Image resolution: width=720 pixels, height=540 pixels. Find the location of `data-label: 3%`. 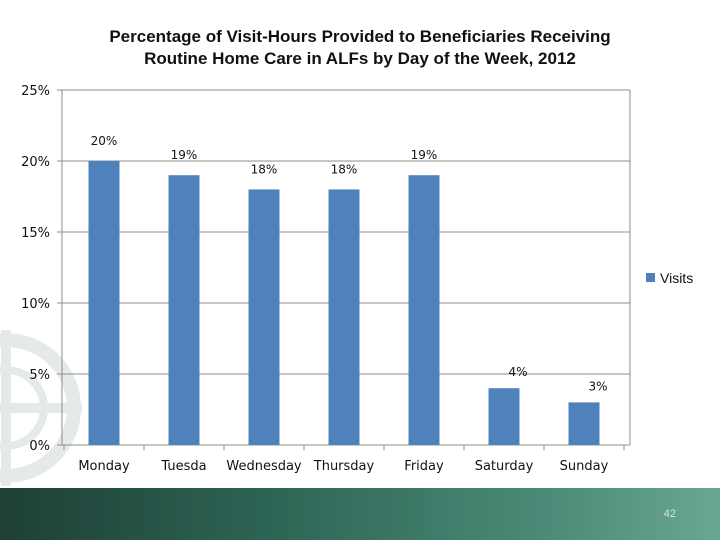

data-label: 3% is located at coordinates (597, 386).